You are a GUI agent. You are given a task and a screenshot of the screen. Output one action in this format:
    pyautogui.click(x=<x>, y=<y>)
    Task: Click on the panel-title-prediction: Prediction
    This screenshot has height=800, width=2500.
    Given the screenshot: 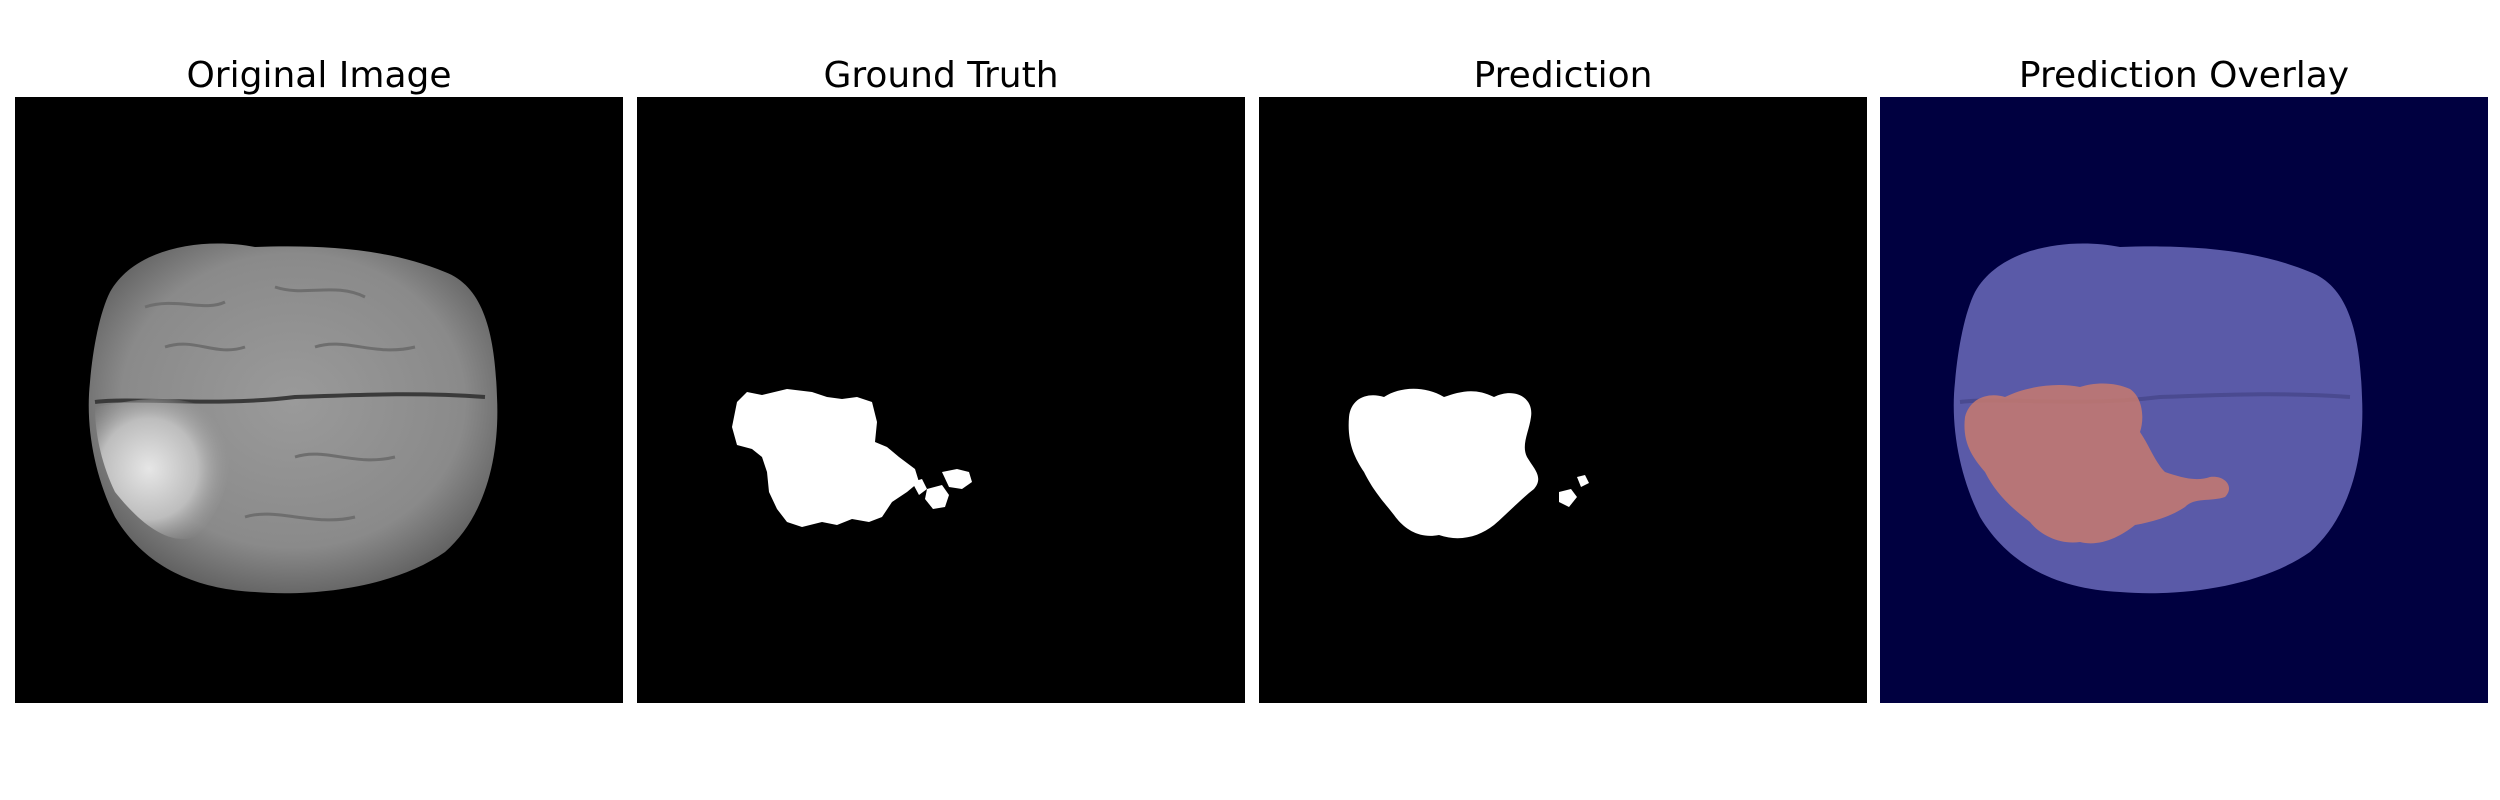 What is the action you would take?
    pyautogui.click(x=1563, y=75)
    